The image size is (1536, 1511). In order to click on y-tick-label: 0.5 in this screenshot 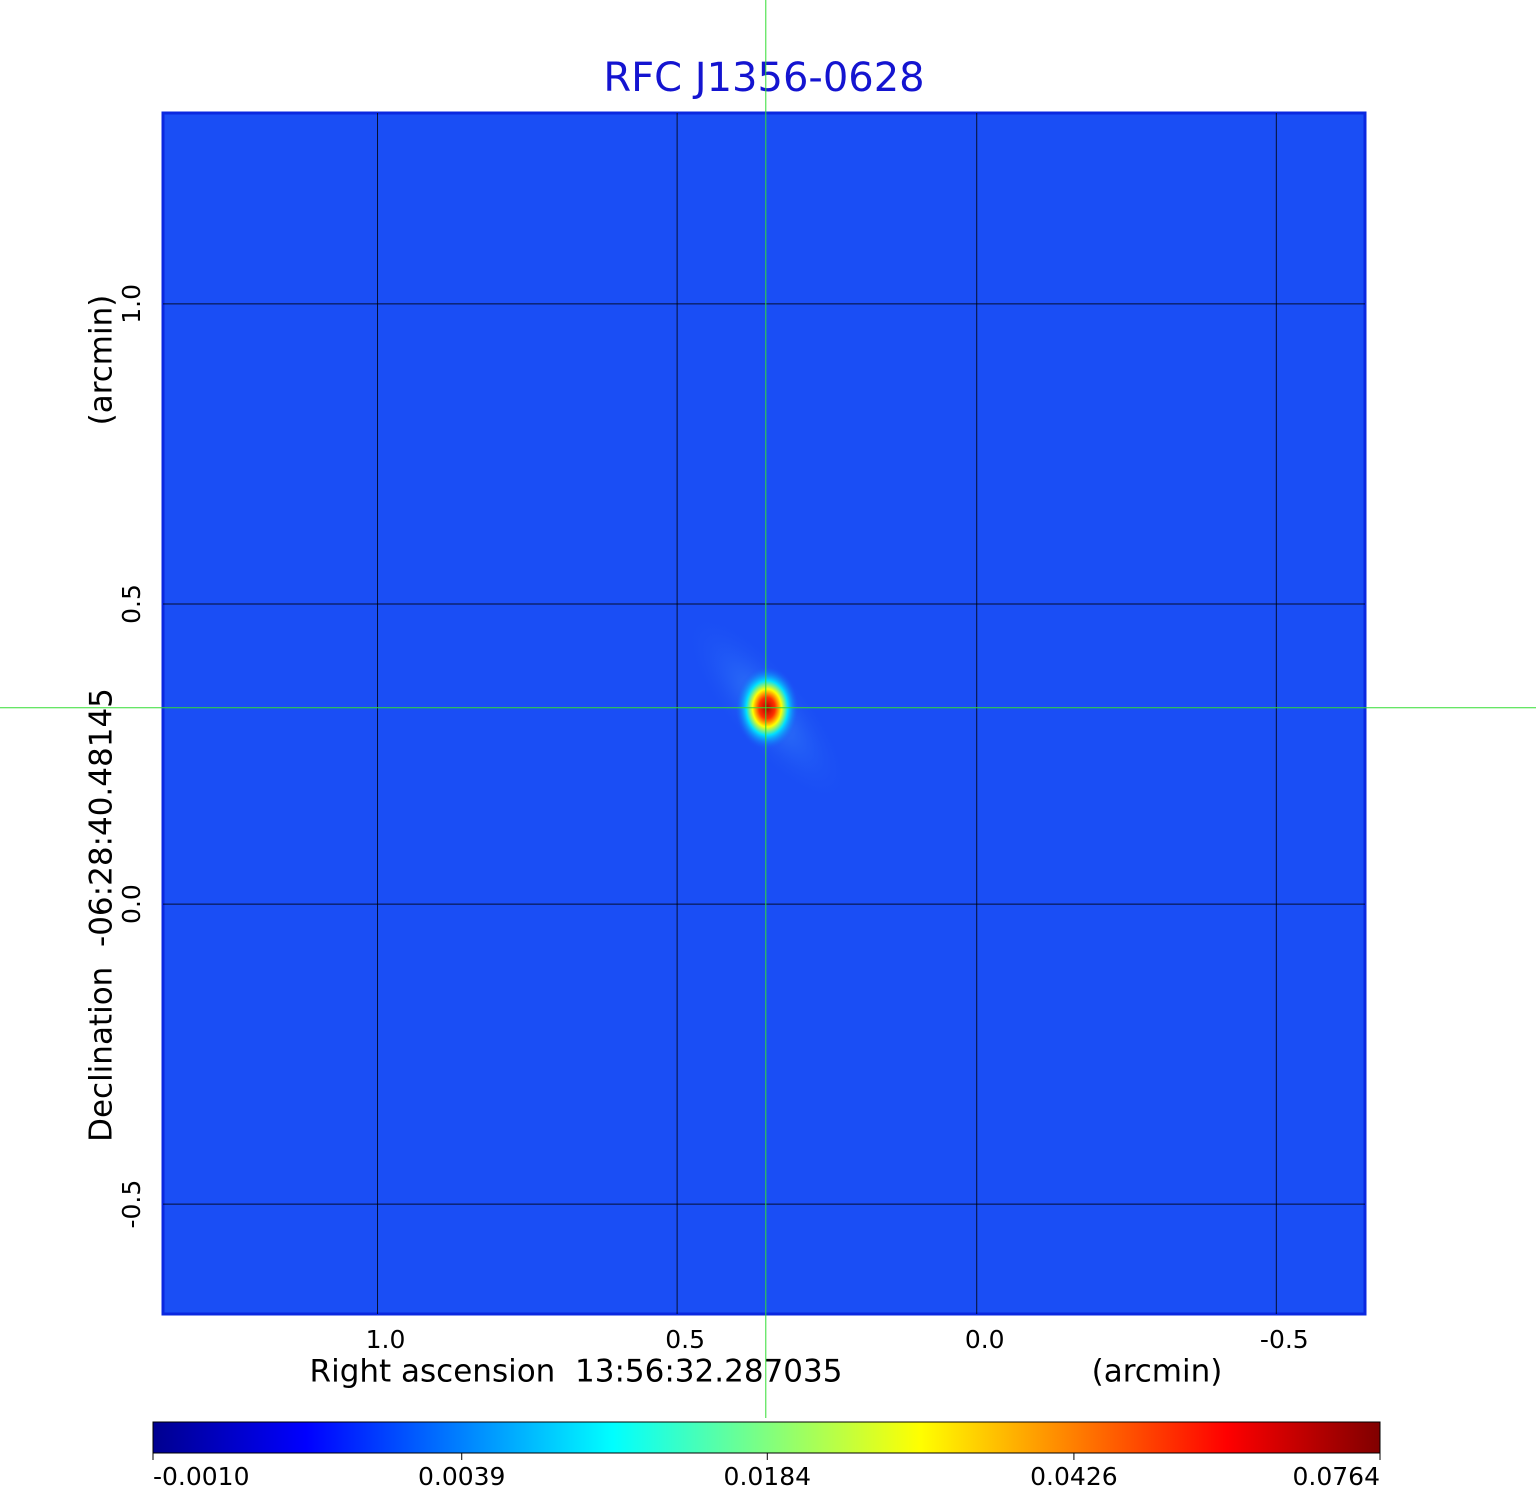, I will do `click(131, 604)`.